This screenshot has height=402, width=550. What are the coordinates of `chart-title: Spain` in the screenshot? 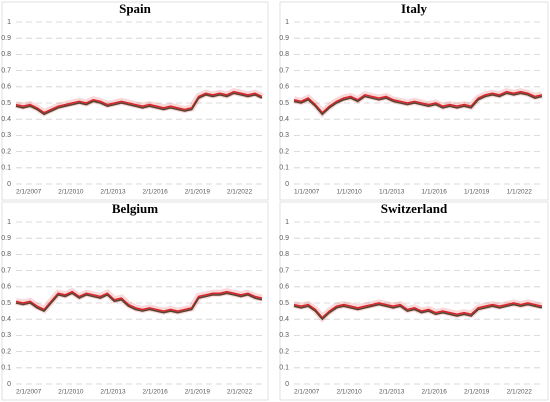 It's located at (135, 8).